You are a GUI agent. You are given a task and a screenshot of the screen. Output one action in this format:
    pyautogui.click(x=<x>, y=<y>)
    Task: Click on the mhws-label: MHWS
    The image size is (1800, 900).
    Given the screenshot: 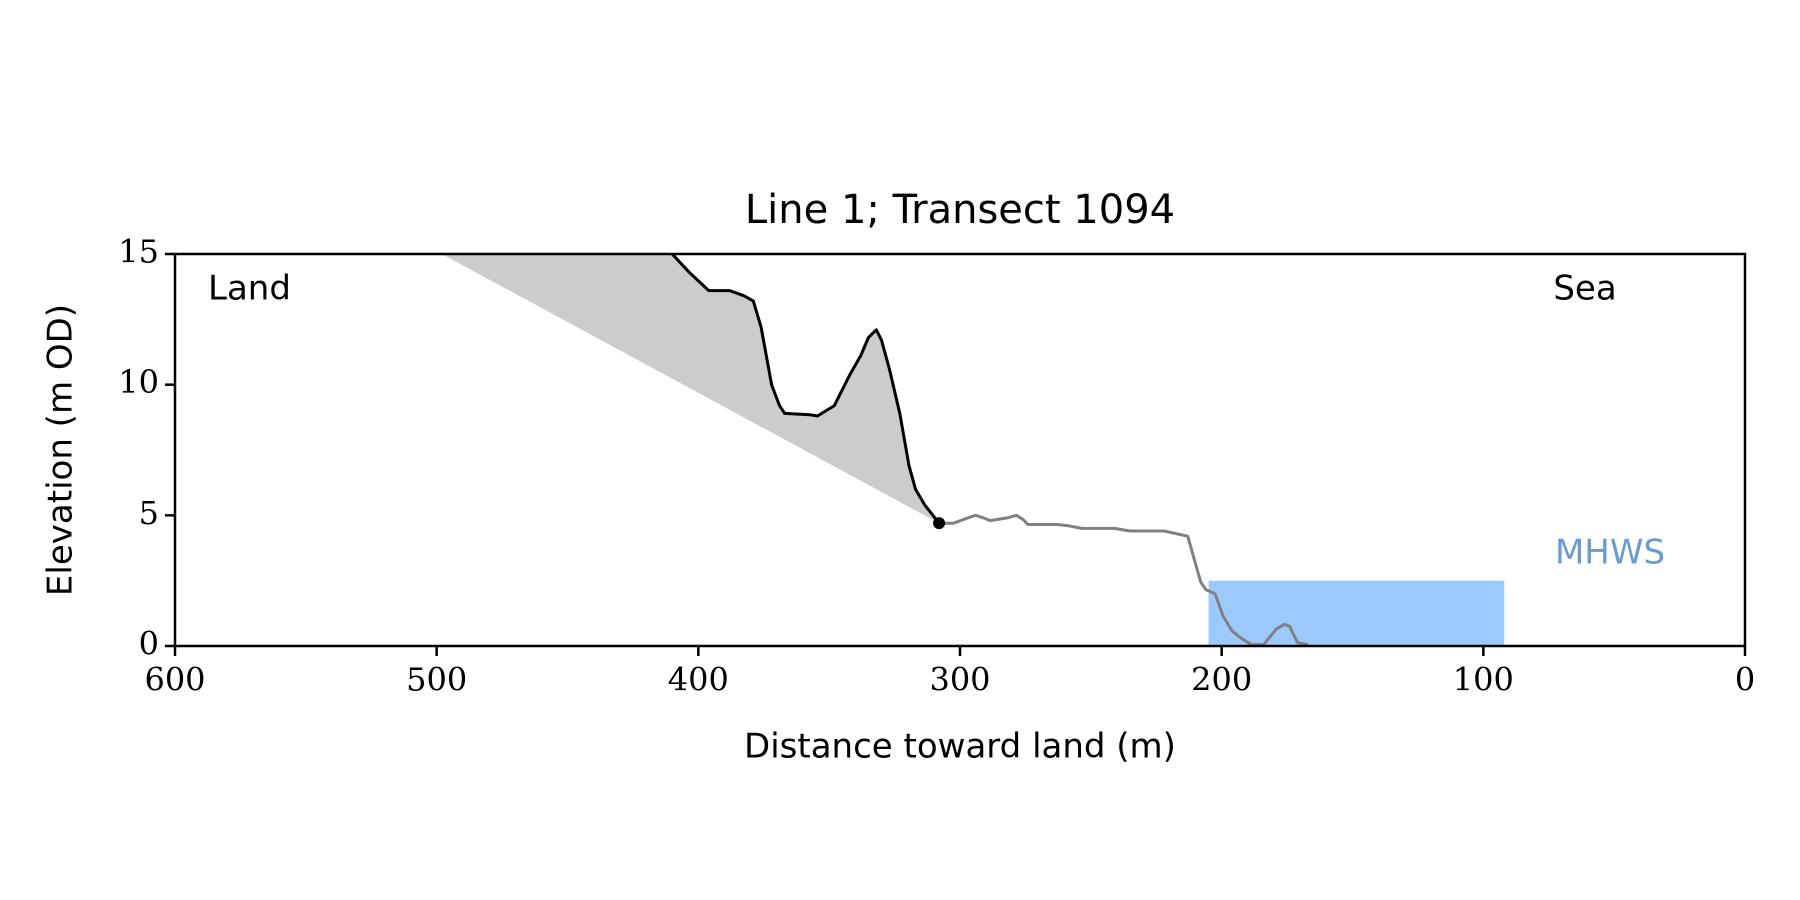 What is the action you would take?
    pyautogui.click(x=1610, y=553)
    